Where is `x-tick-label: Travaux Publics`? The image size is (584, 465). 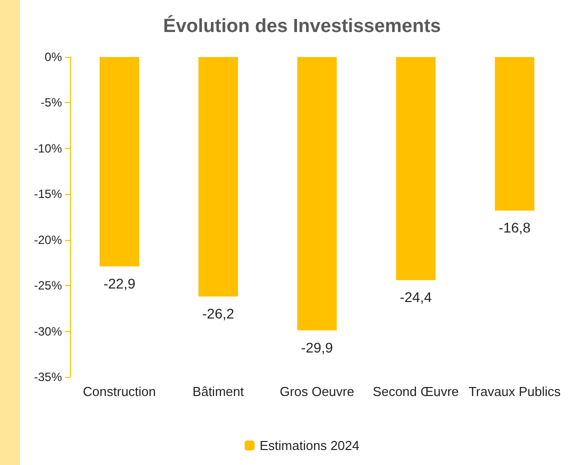 x-tick-label: Travaux Publics is located at coordinates (515, 391).